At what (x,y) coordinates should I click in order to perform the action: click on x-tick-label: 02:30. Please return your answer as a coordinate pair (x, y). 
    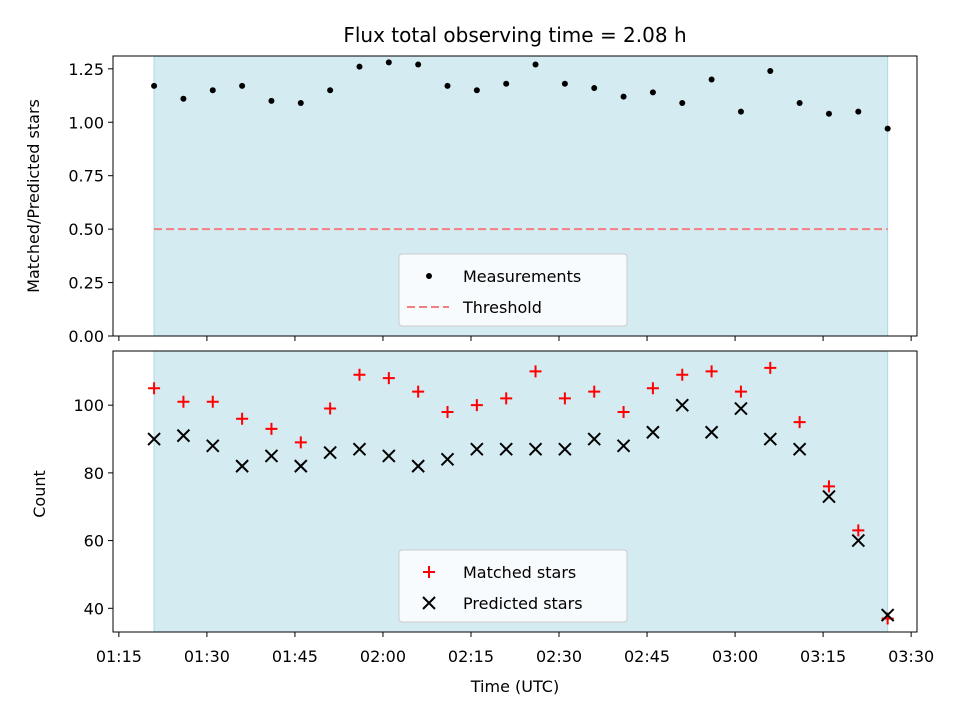
    Looking at the image, I should click on (559, 656).